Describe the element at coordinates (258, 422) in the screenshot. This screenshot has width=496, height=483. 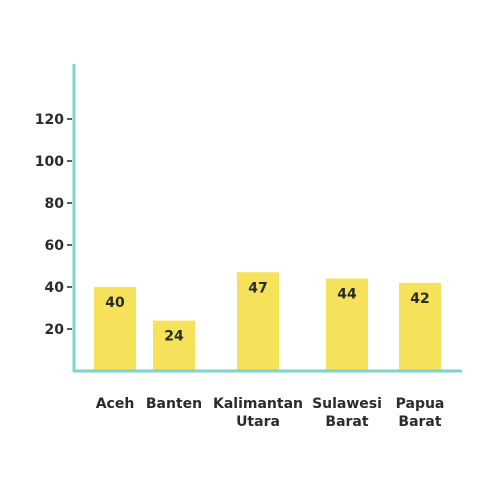
I see `x-tick-label: Utara` at that location.